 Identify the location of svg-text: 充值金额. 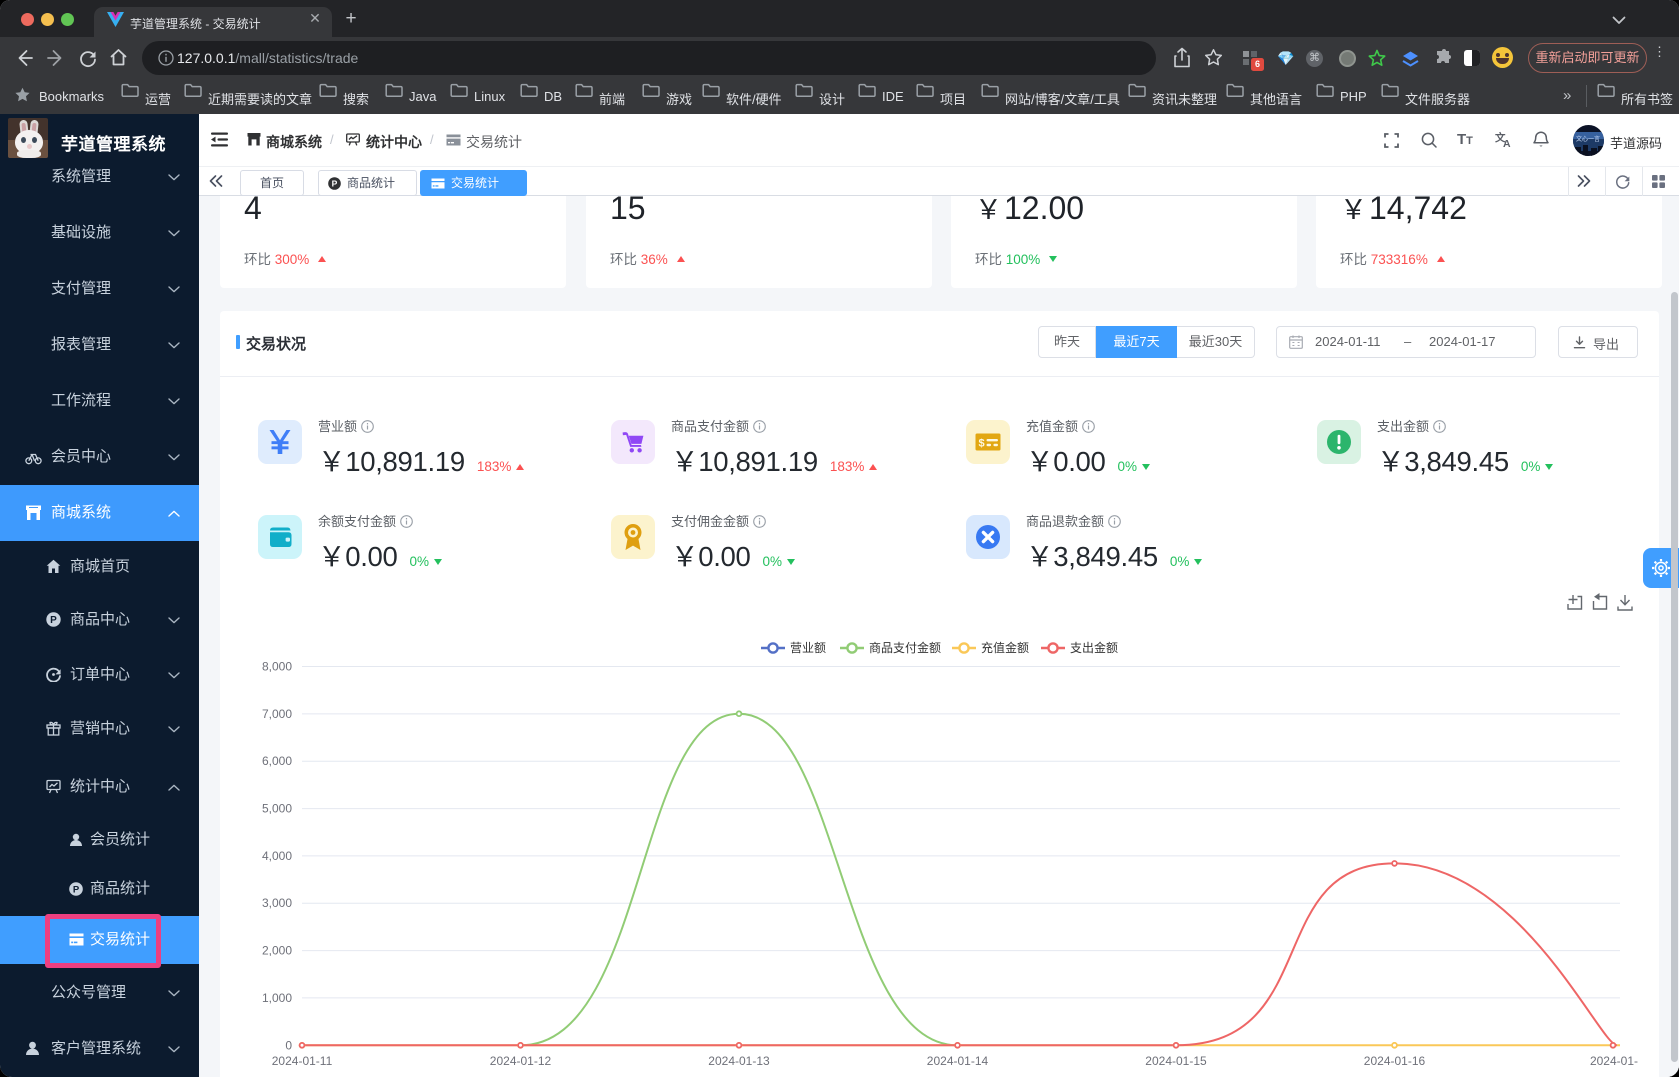
(1005, 647).